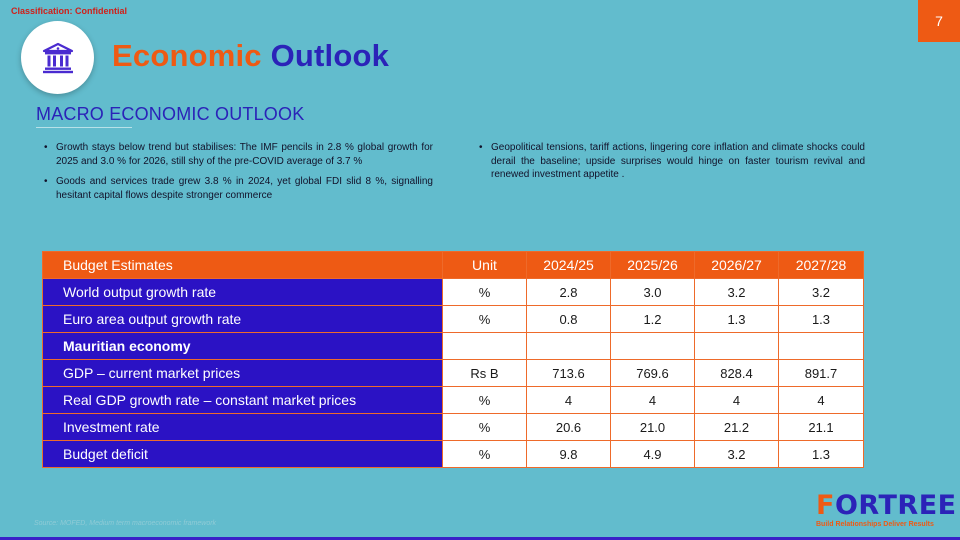 This screenshot has width=960, height=540. I want to click on table-subheader-row: Mauritian economy, so click(453, 346).